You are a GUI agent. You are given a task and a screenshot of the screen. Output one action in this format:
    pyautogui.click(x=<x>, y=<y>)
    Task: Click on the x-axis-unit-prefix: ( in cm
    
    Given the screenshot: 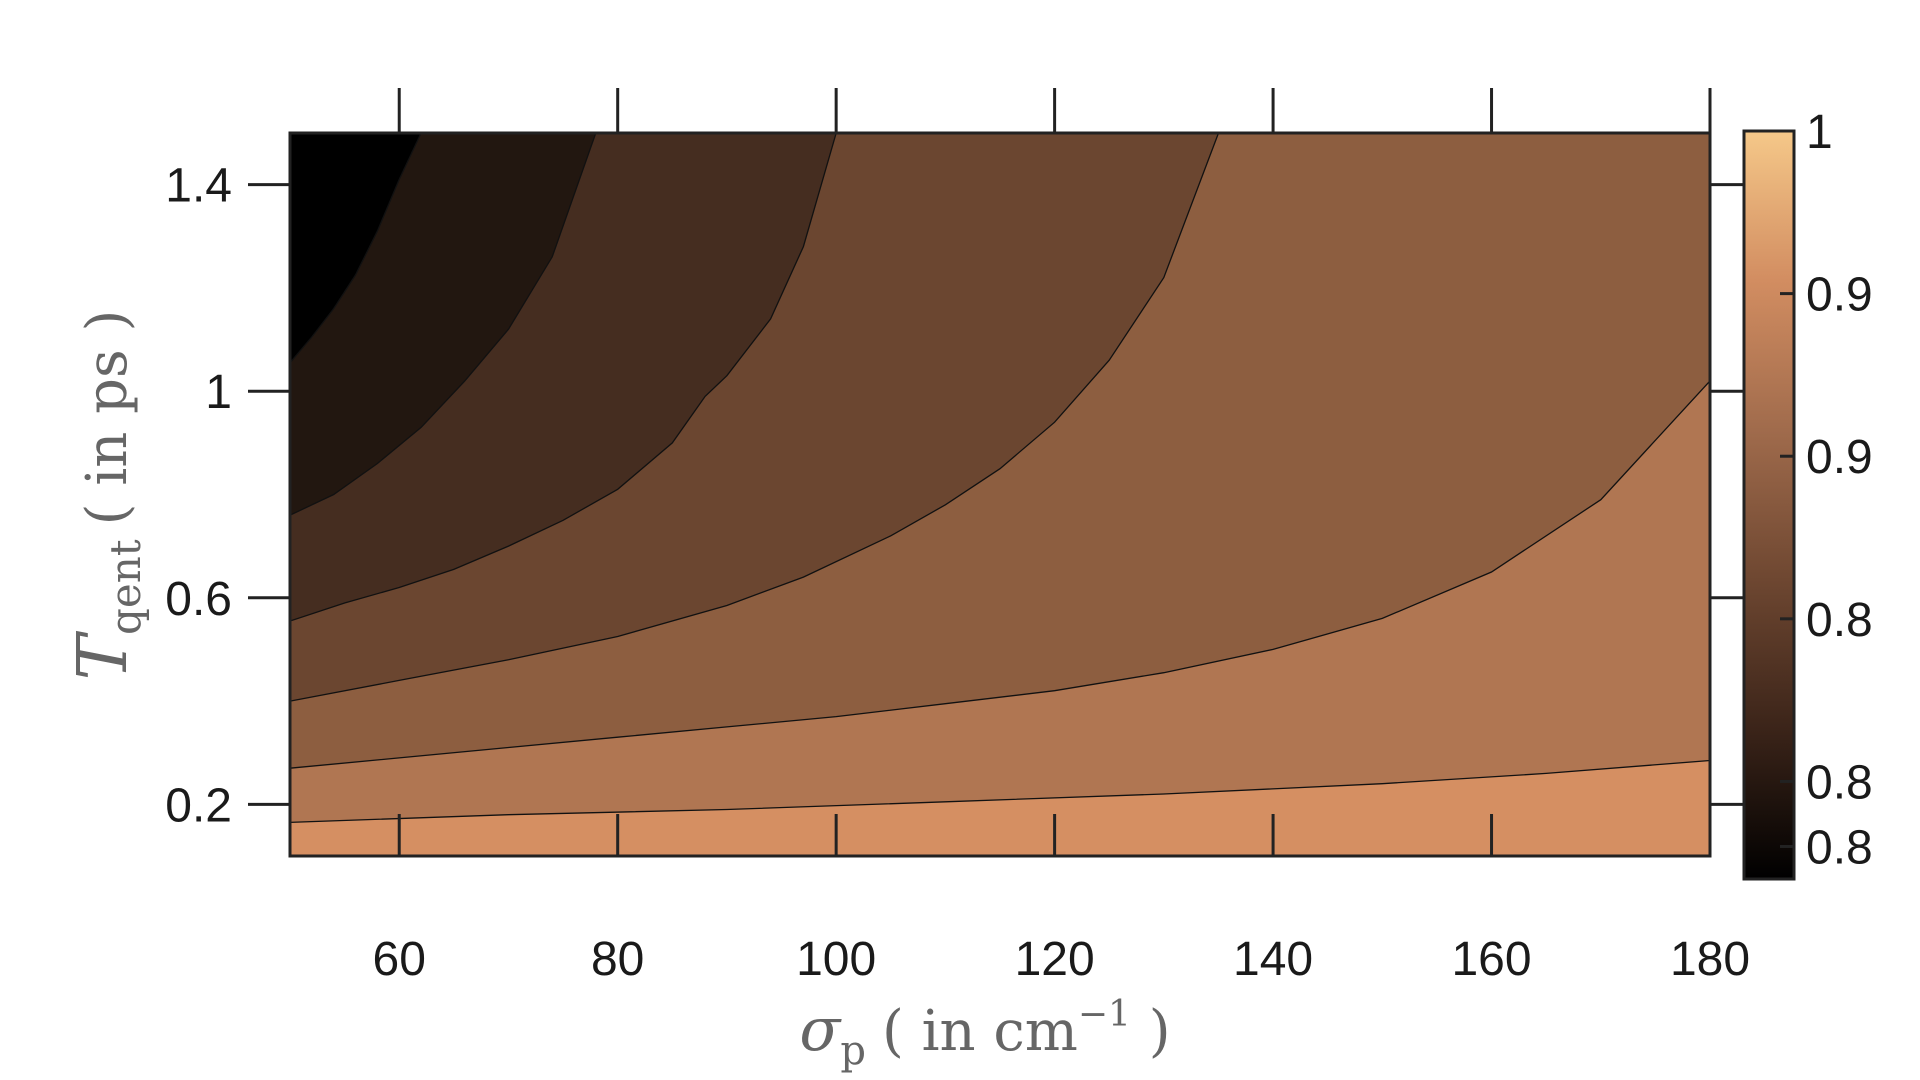 What is the action you would take?
    pyautogui.click(x=980, y=1031)
    